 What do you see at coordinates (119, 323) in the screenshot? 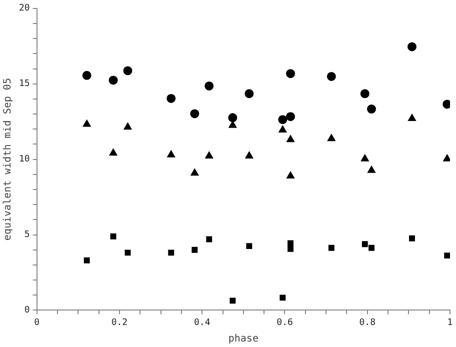
I see `x-tick-label: 0.2` at bounding box center [119, 323].